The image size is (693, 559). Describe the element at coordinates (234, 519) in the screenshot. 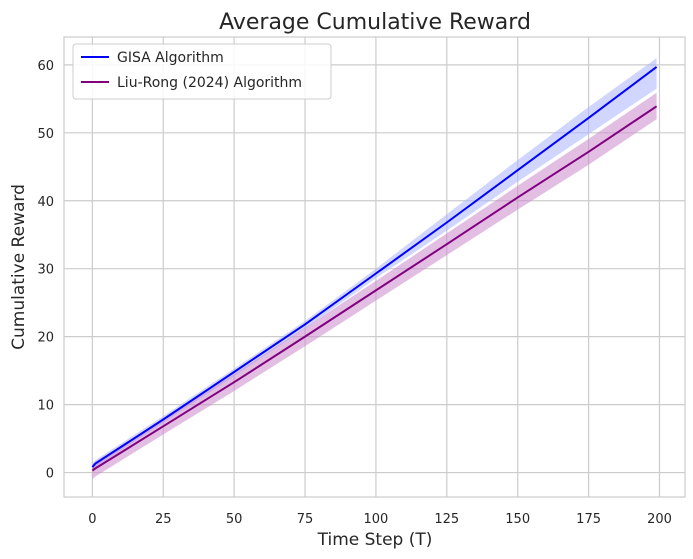

I see `x-tick-label: 50` at that location.